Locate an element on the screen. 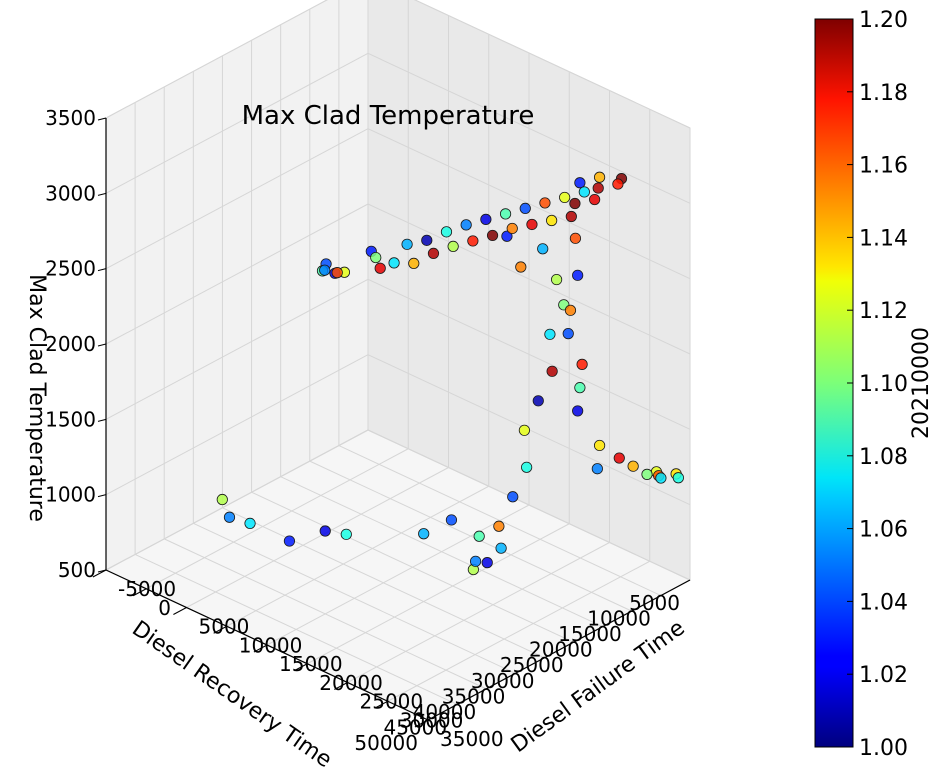 The height and width of the screenshot is (769, 938). colorbar-tick-label: 1.10 is located at coordinates (883, 384).